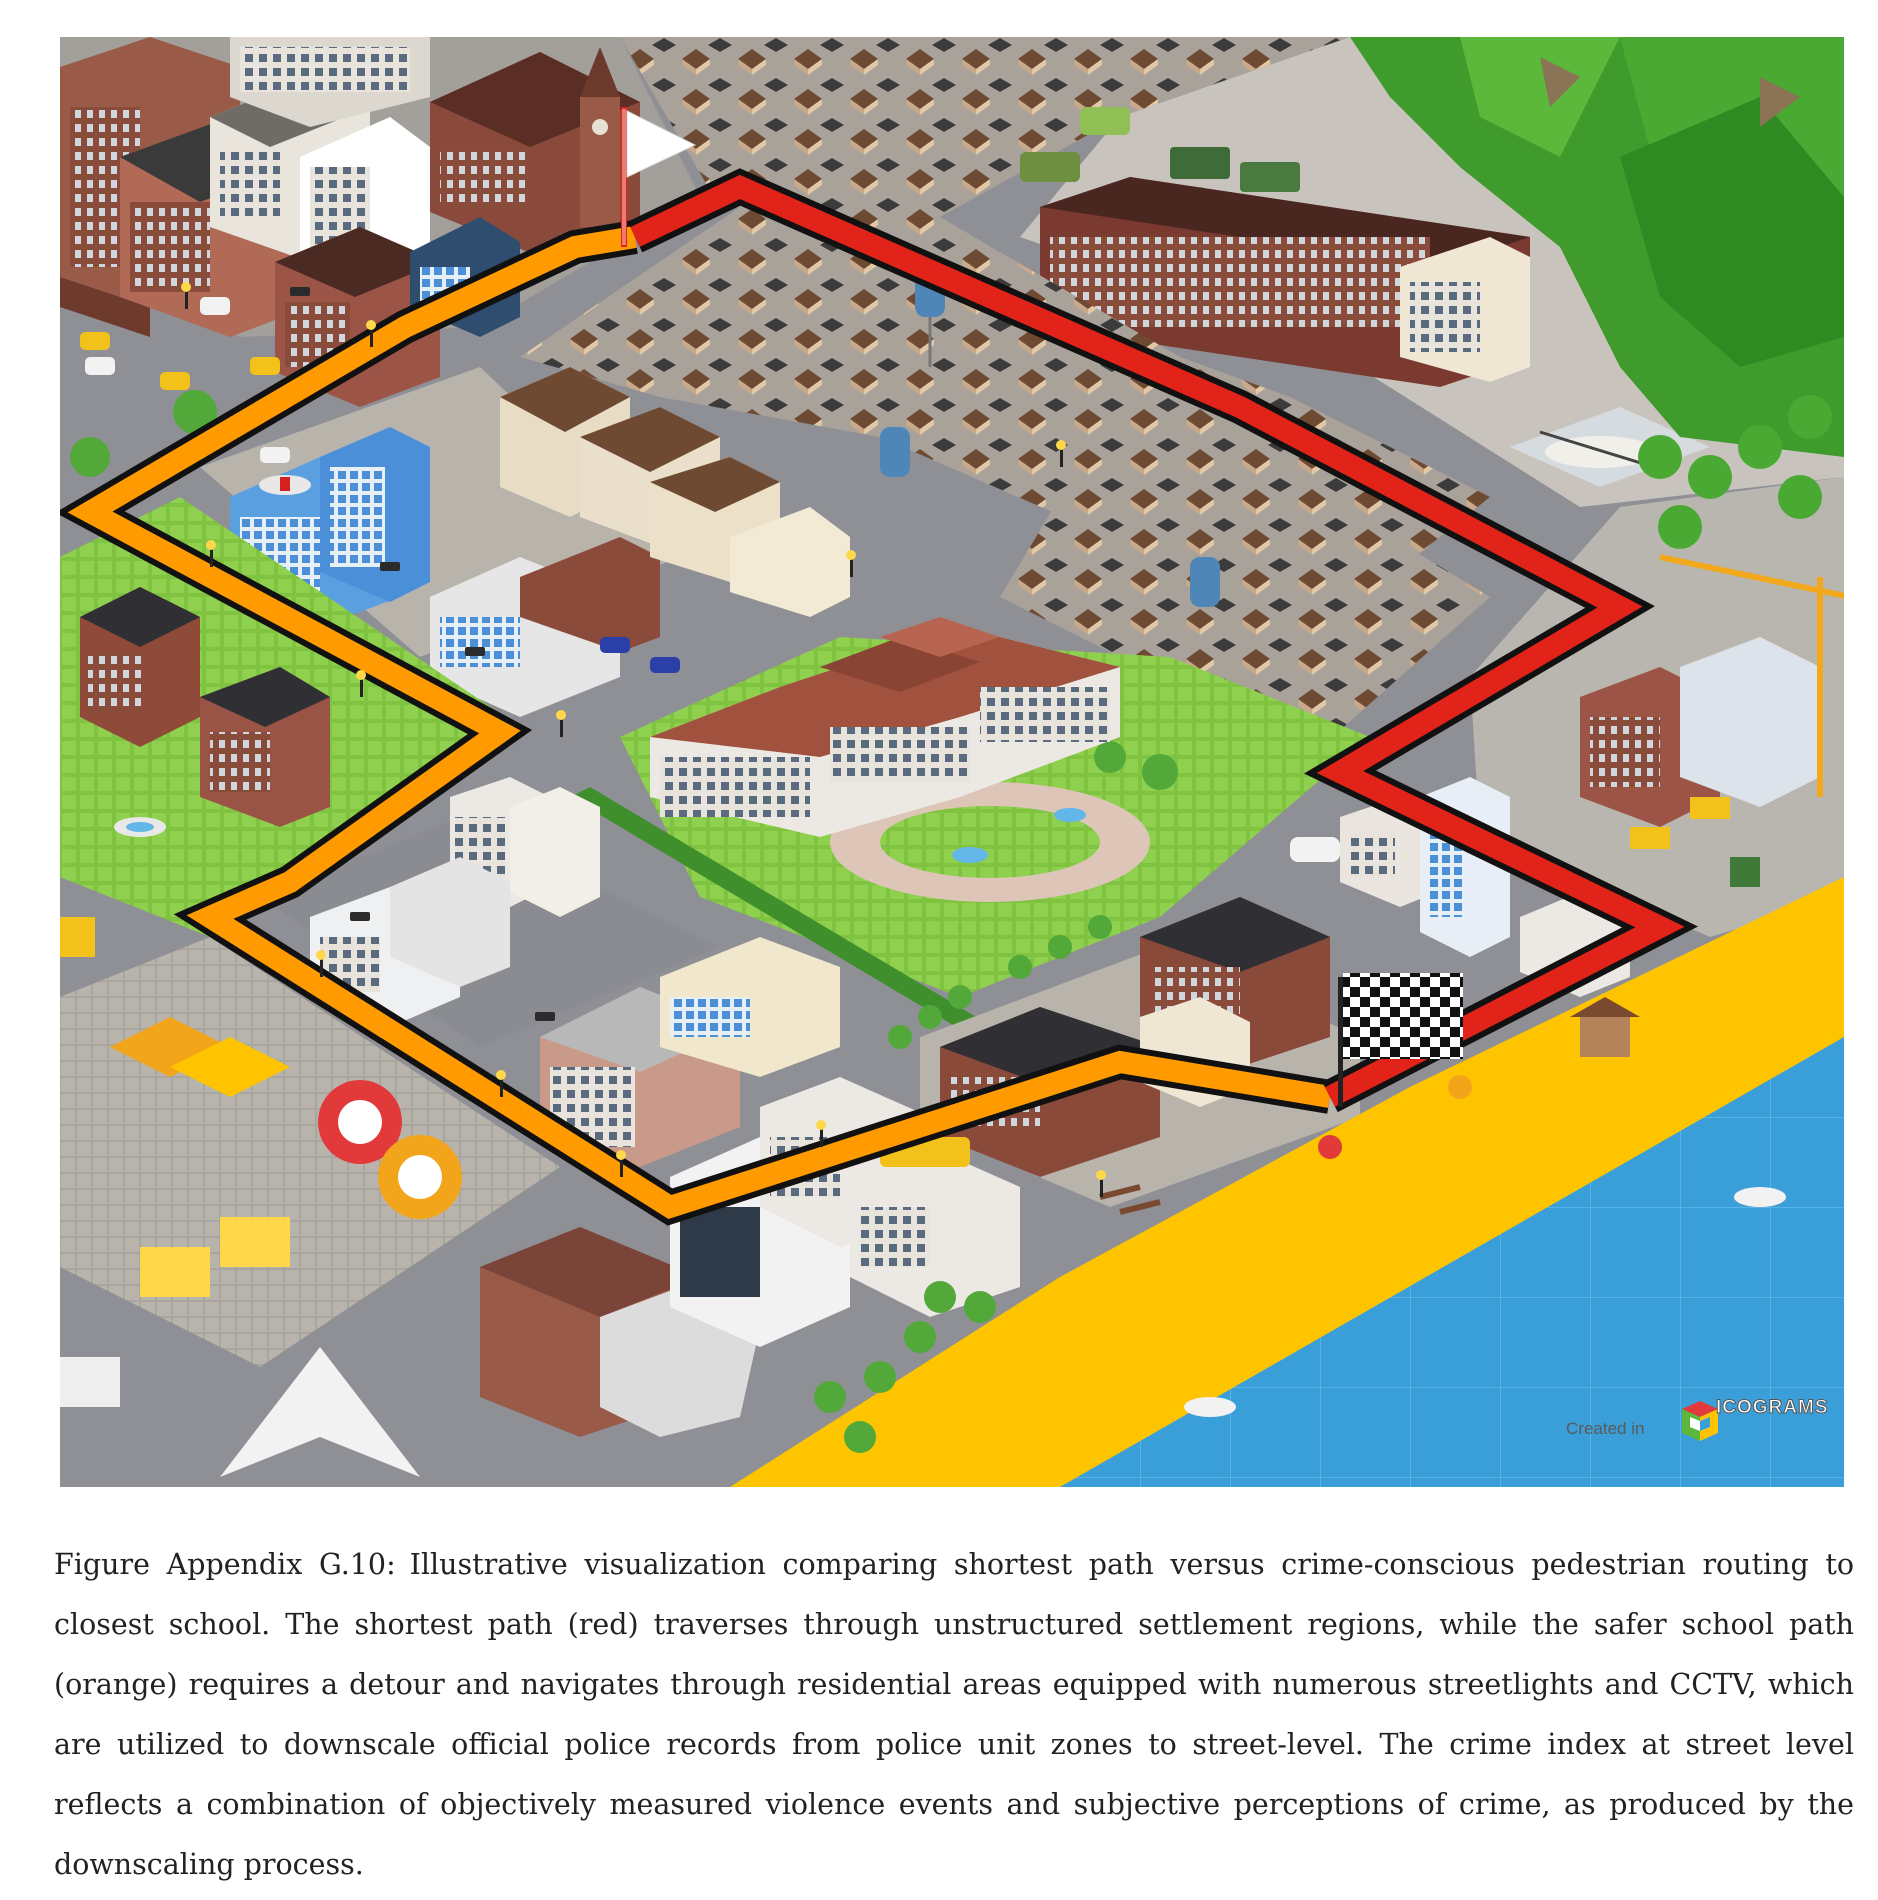 This screenshot has height=1900, width=1878. What do you see at coordinates (225, 1564) in the screenshot?
I see `figure-label: Figure Appendix G.10:` at bounding box center [225, 1564].